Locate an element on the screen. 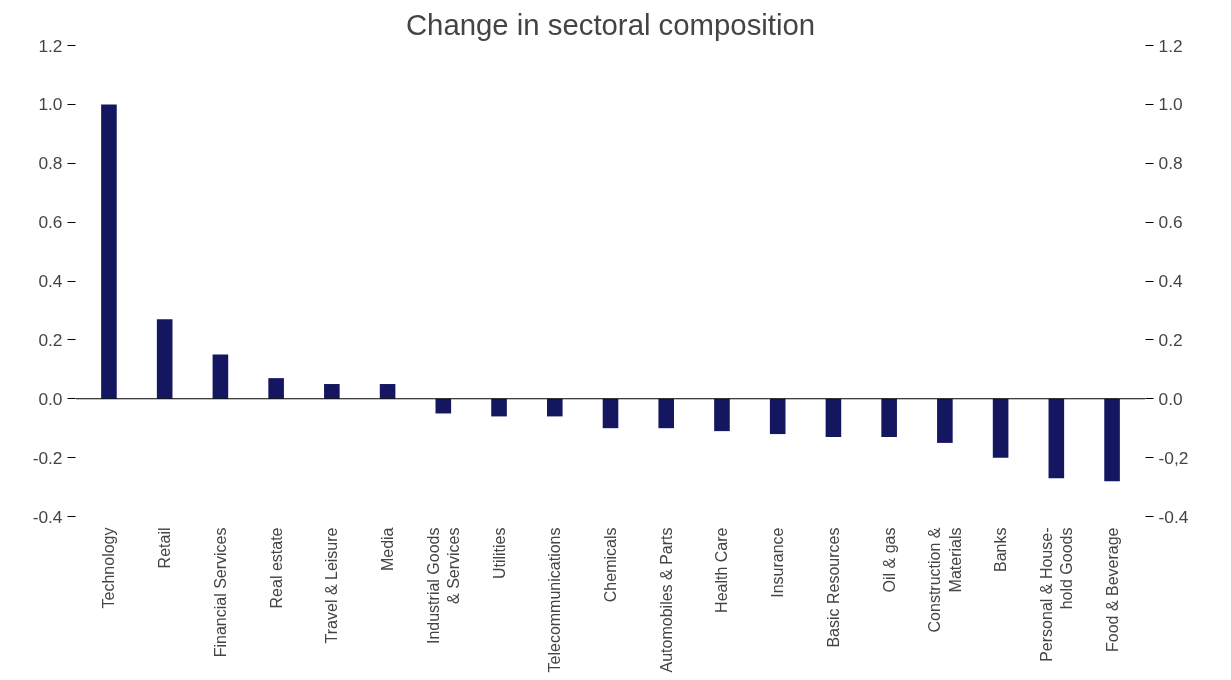 The image size is (1231, 680). x-tick-label: Technology is located at coordinates (109, 568).